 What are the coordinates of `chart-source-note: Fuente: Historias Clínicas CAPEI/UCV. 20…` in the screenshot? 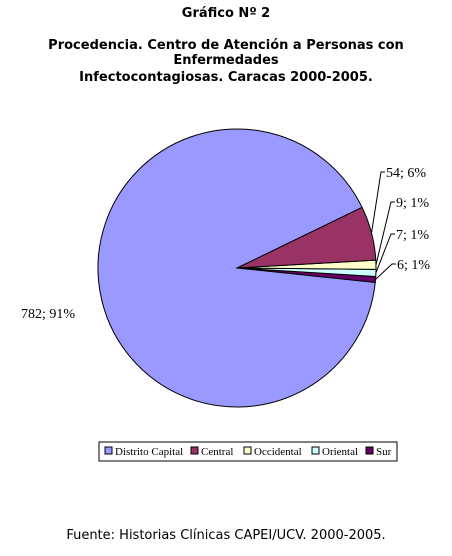 It's located at (226, 535).